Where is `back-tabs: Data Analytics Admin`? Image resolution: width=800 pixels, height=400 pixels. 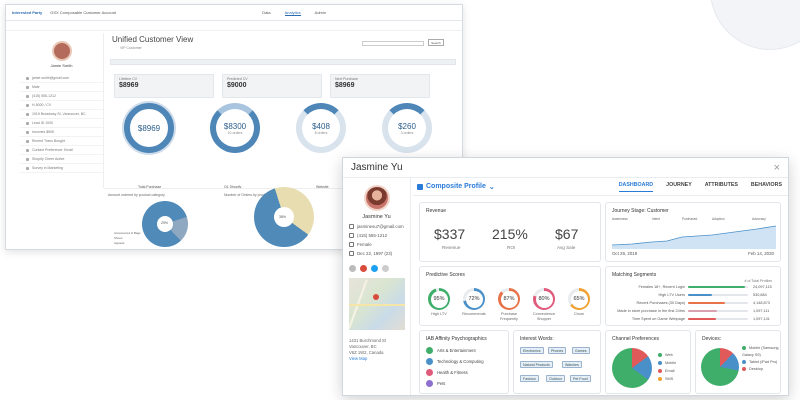 back-tabs: Data Analytics Admin is located at coordinates (294, 13).